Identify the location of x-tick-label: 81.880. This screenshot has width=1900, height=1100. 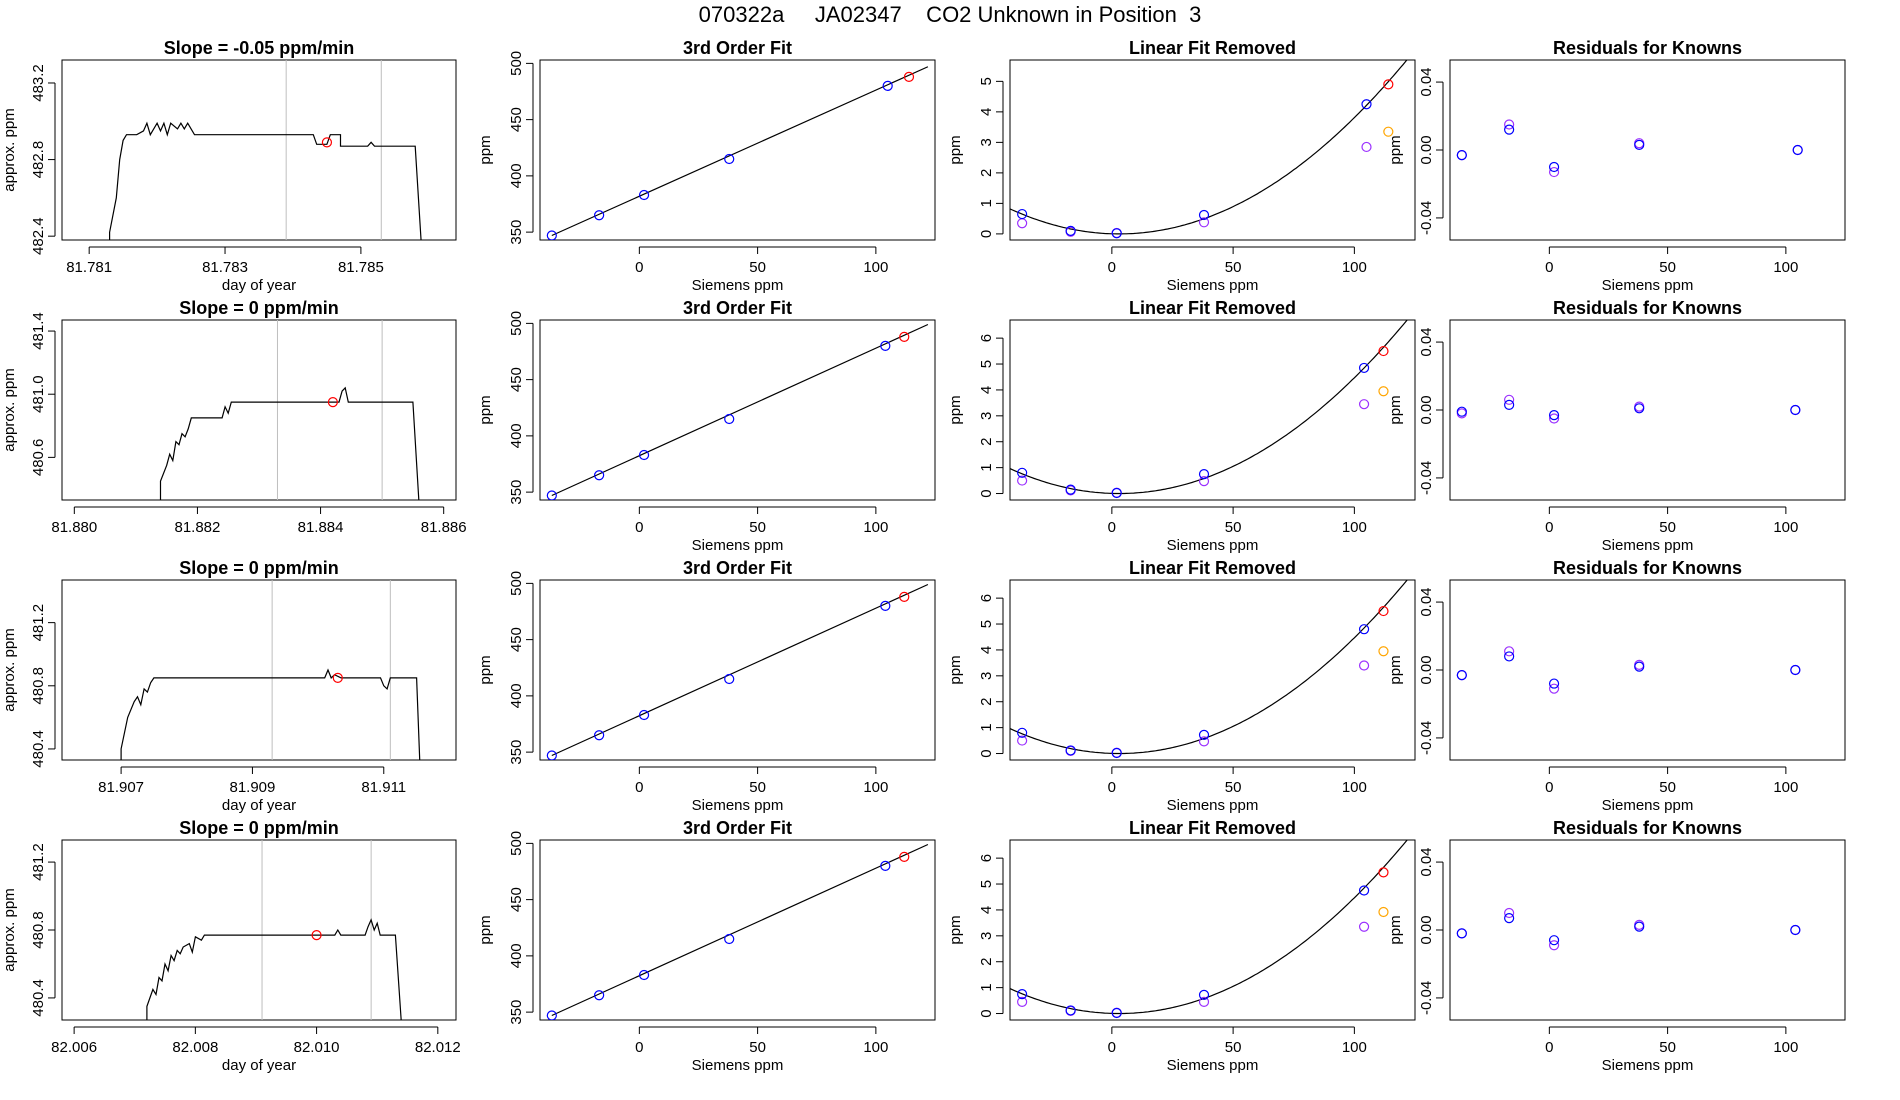
(74, 527).